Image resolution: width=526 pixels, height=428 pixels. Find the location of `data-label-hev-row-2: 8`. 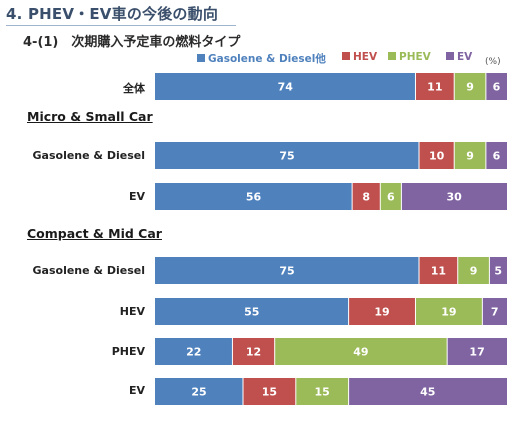

data-label-hev-row-2: 8 is located at coordinates (366, 197).